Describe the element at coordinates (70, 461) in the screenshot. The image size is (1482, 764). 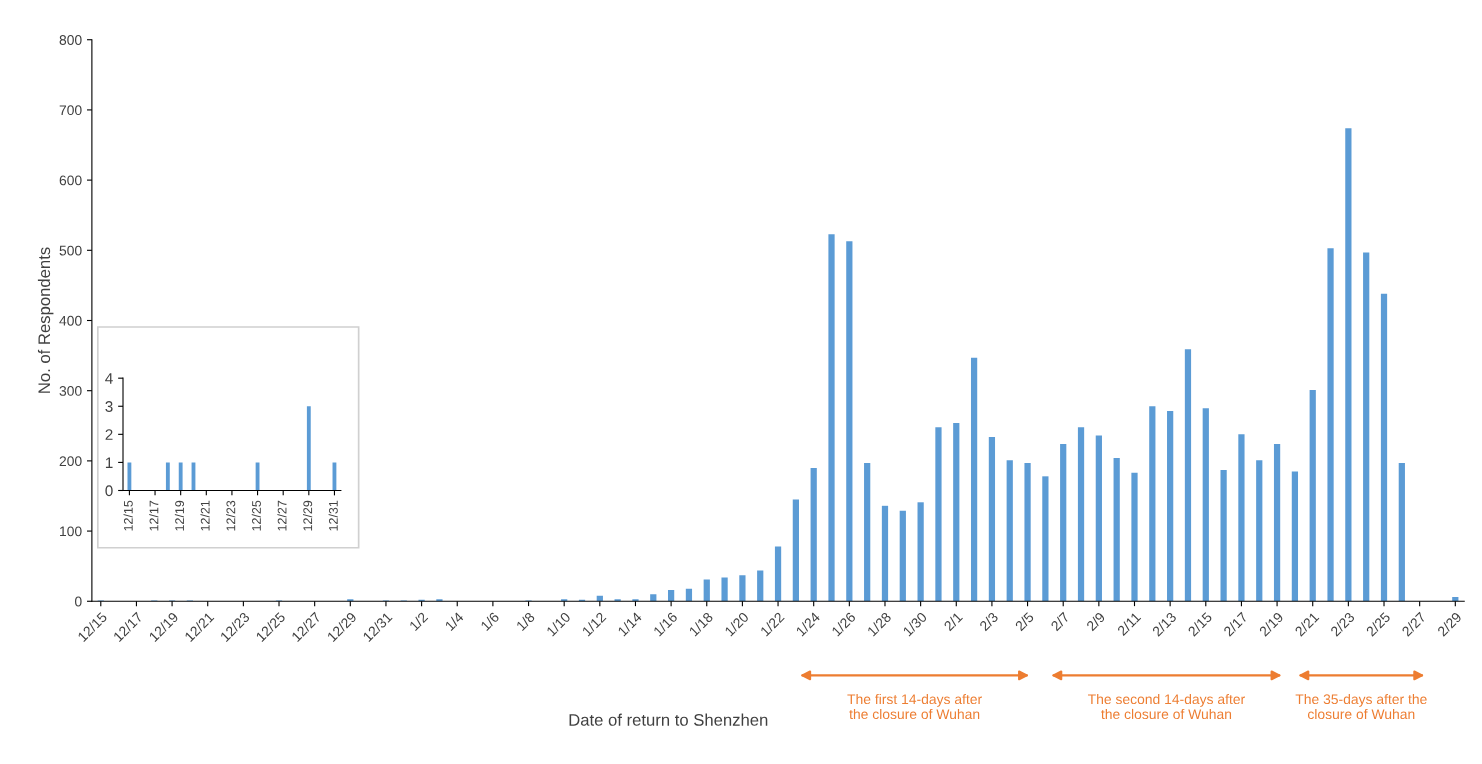
I see `y-tick-label: 200` at that location.